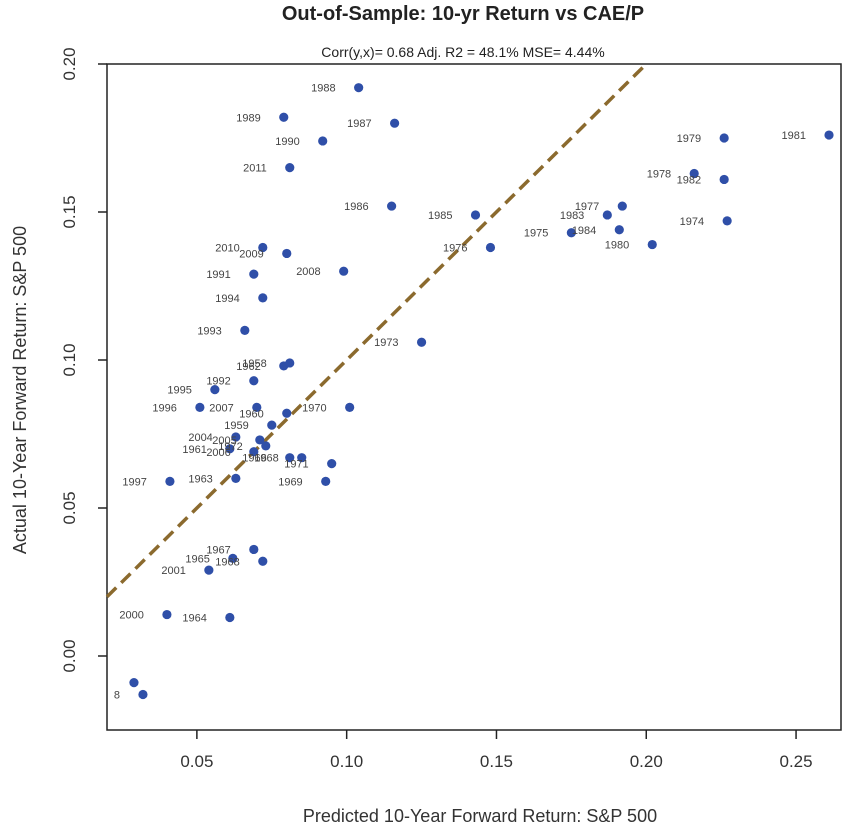 The width and height of the screenshot is (853, 832). What do you see at coordinates (224, 441) in the screenshot?
I see `point-label: 2005` at bounding box center [224, 441].